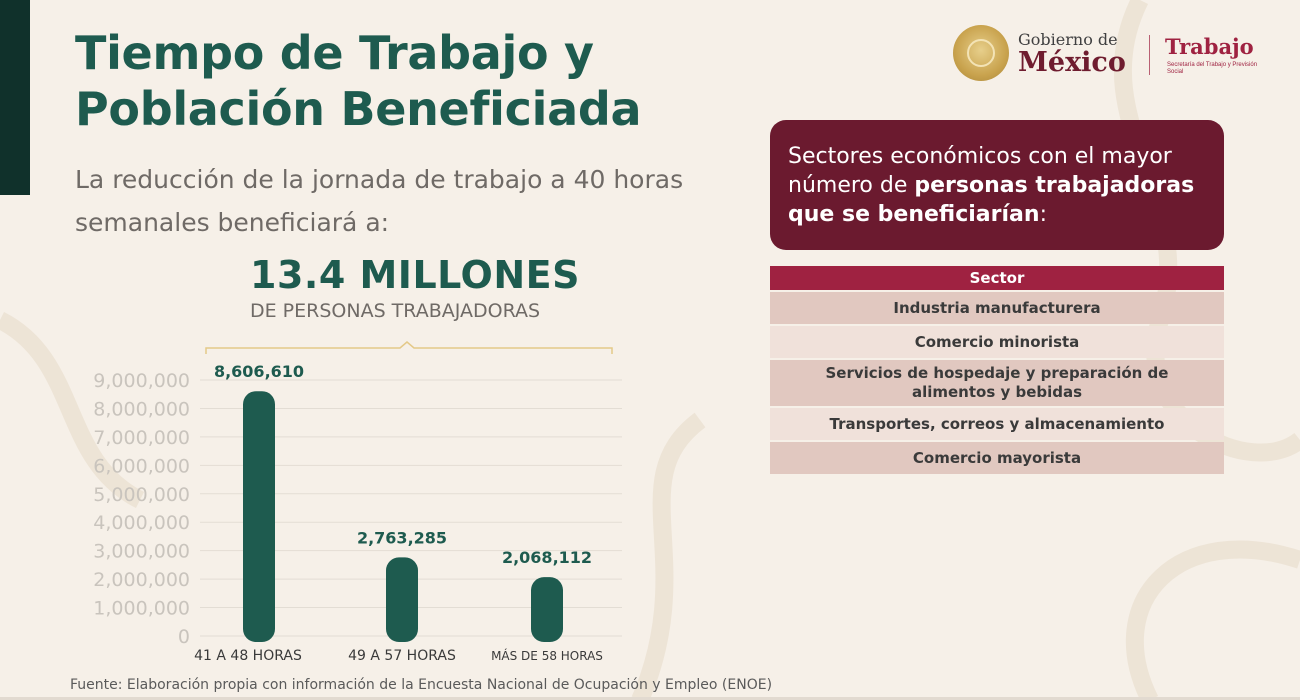  I want to click on bottom-rule, so click(650, 698).